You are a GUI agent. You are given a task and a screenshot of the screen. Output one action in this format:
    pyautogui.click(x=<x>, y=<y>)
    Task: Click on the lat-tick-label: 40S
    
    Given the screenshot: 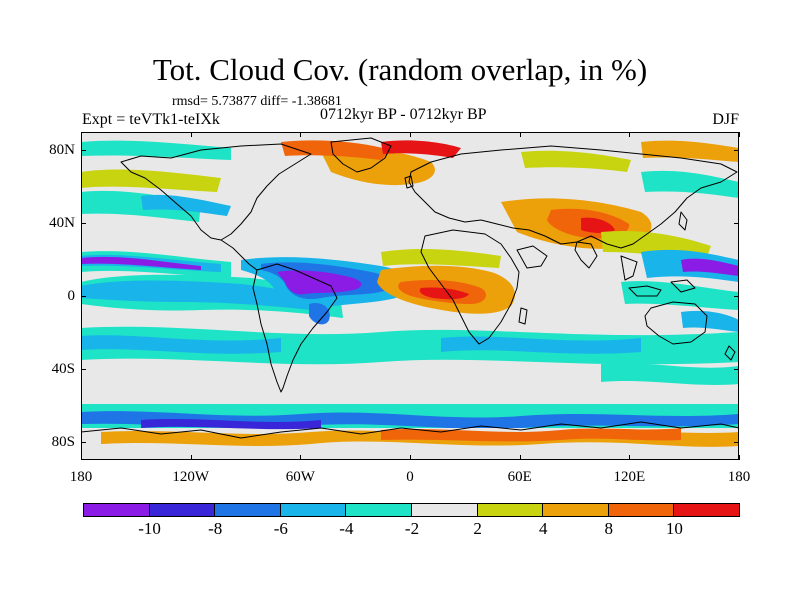 What is the action you would take?
    pyautogui.click(x=63, y=368)
    